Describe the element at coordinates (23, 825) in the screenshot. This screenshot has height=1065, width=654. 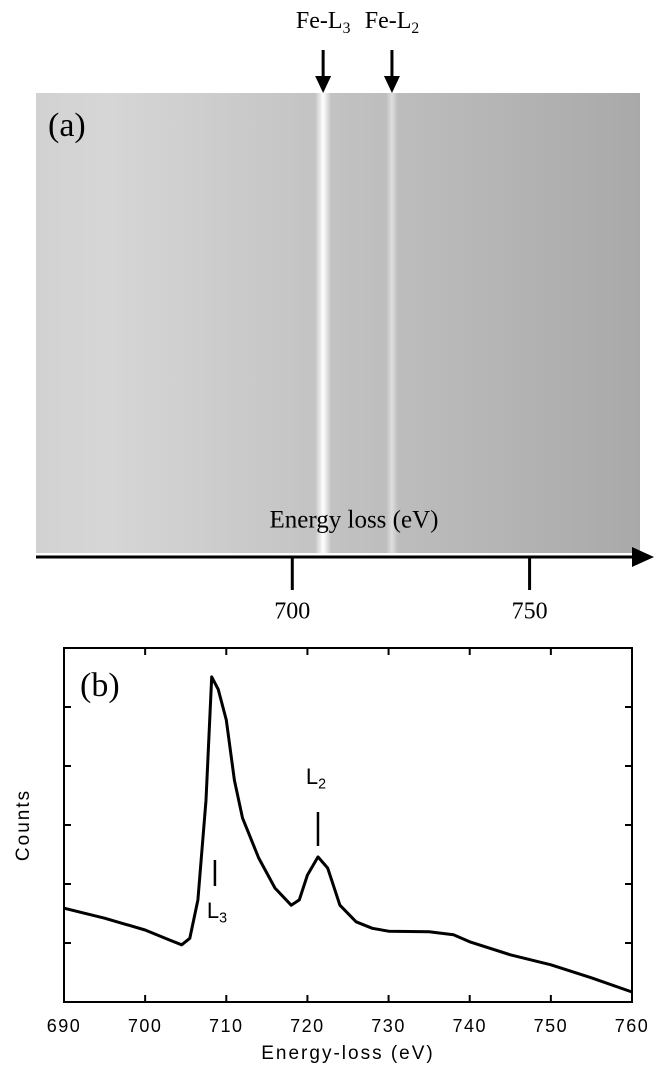
I see `y-axis-title: Counts` at that location.